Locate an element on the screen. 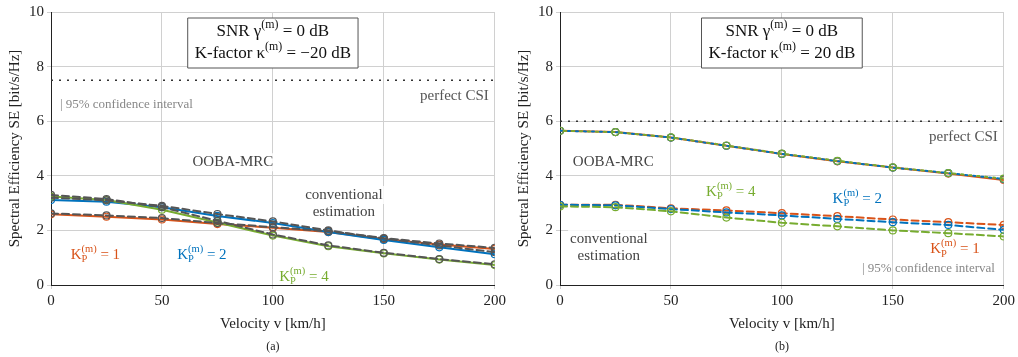  text: (b) is located at coordinates (781, 346).